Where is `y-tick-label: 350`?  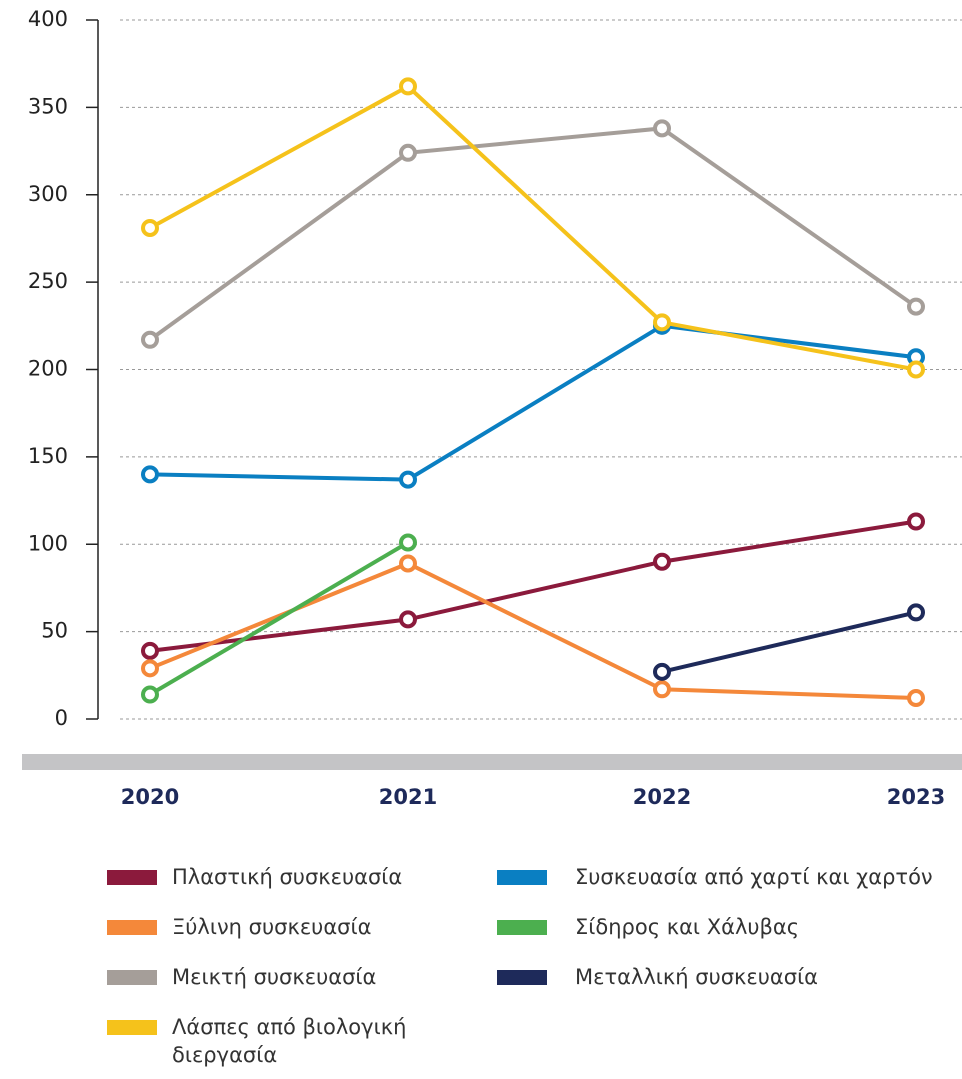 y-tick-label: 350 is located at coordinates (48, 106).